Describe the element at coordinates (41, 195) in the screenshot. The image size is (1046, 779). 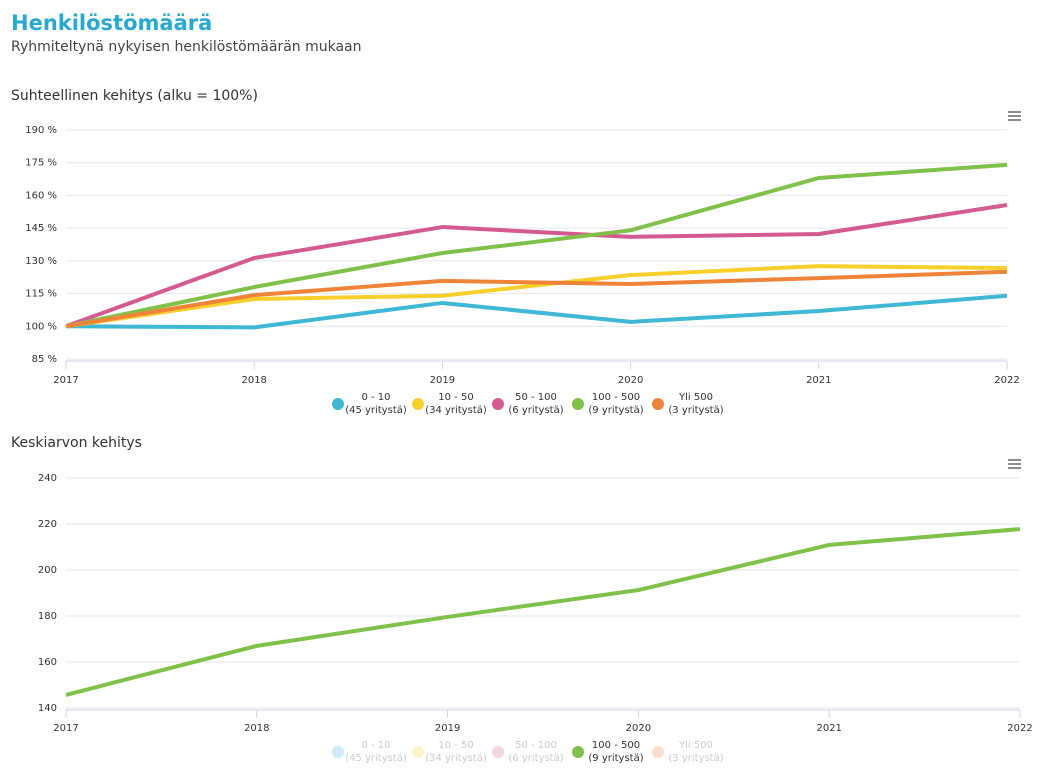
I see `y-tick-label: 160 %` at that location.